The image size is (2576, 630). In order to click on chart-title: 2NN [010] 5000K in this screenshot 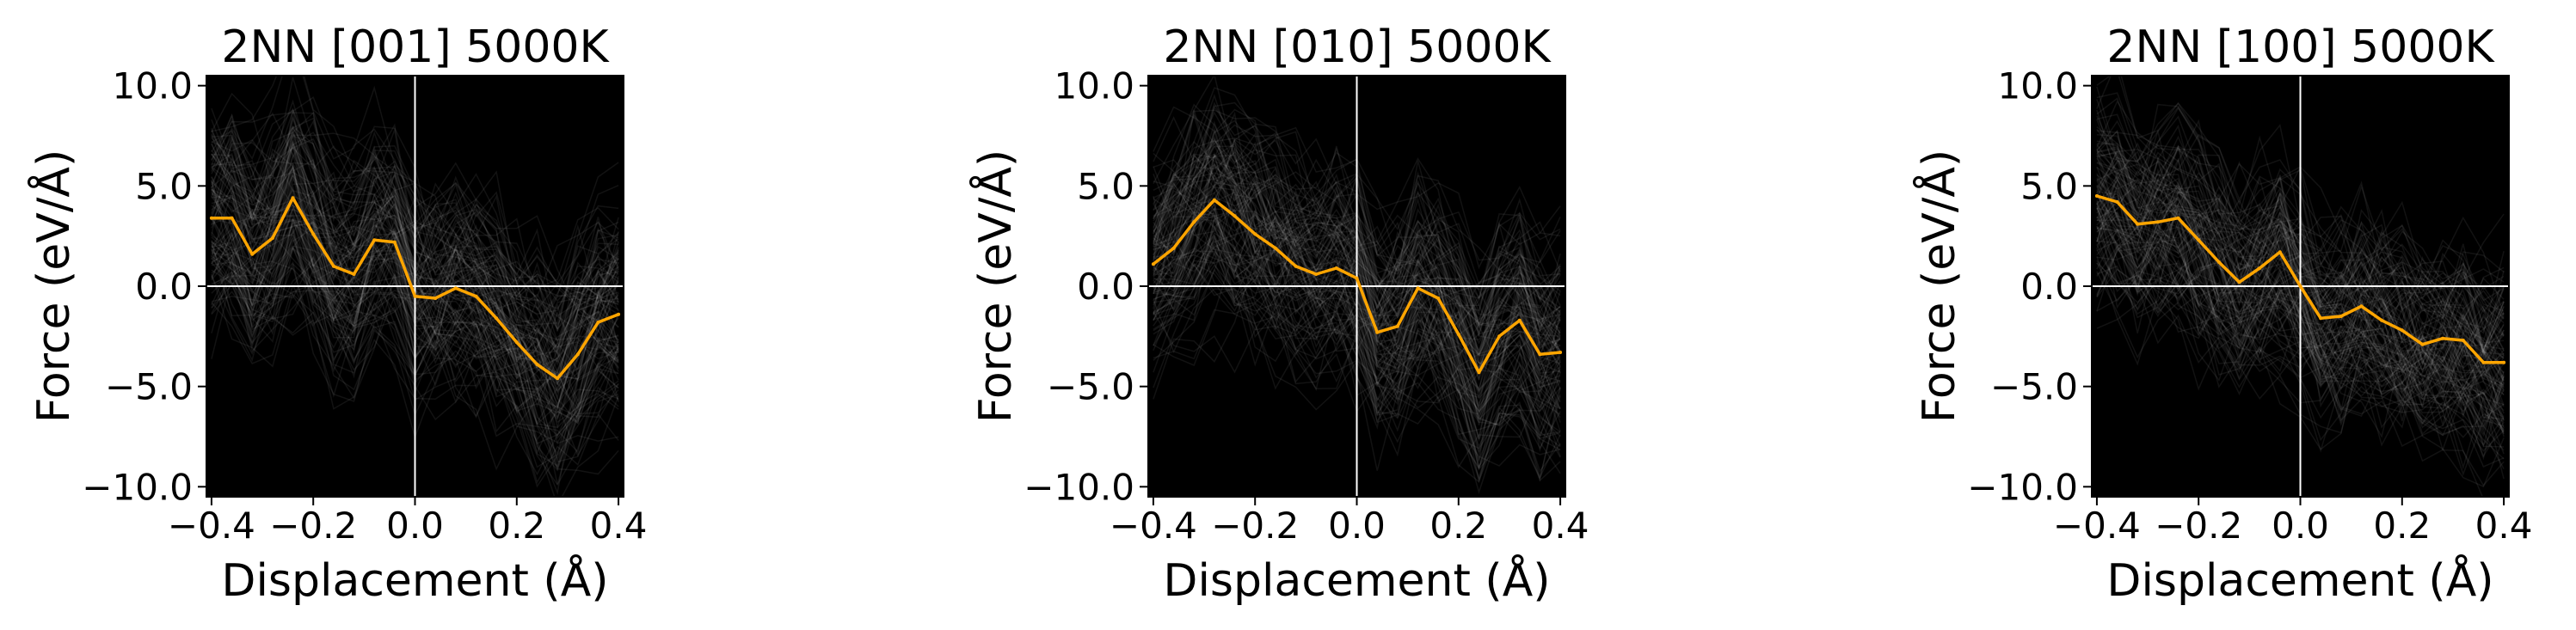, I will do `click(1357, 47)`.